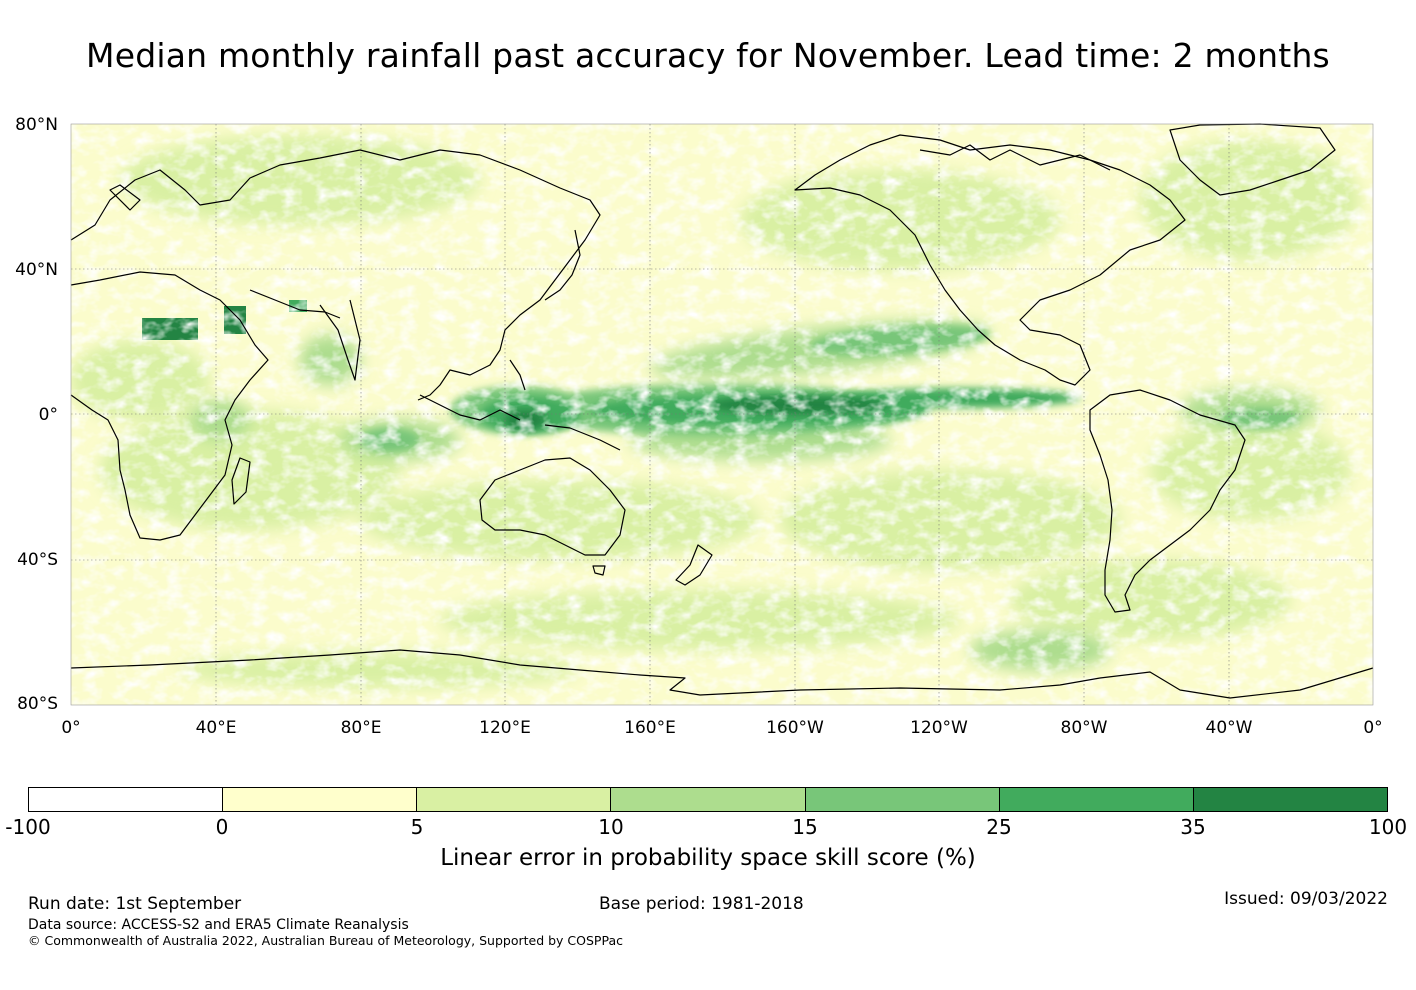 The image size is (1416, 990). I want to click on lon-label-0-right: 0°, so click(1373, 728).